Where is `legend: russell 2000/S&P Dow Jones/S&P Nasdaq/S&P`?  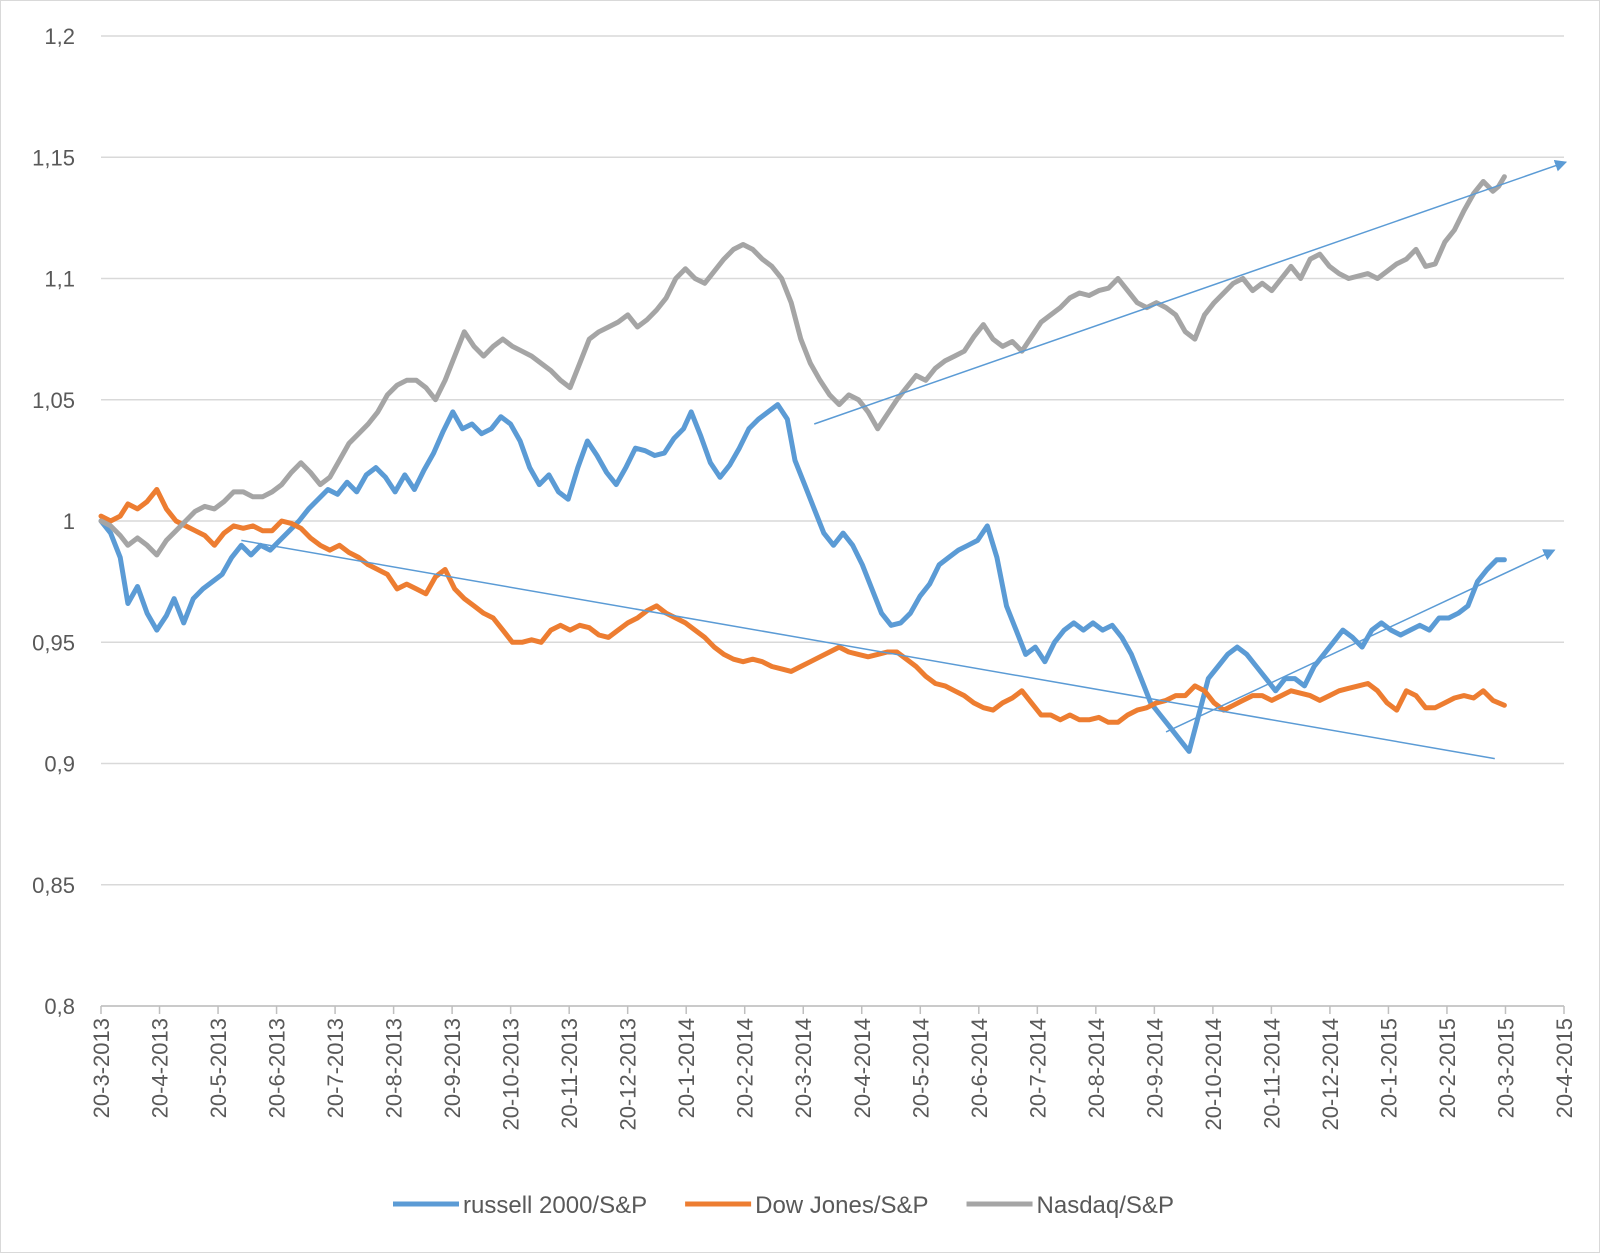 legend: russell 2000/S&P Dow Jones/S&P Nasdaq/S&P is located at coordinates (783, 1205).